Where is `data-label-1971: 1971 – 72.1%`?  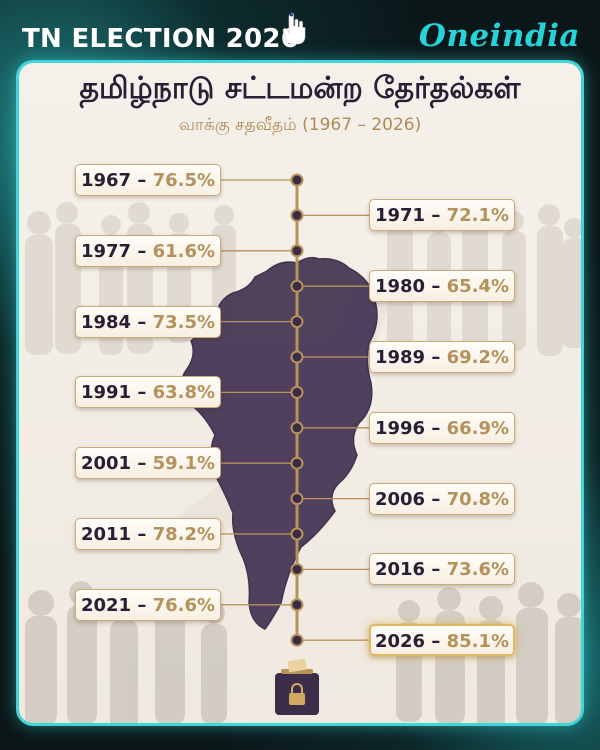
data-label-1971: 1971 – 72.1% is located at coordinates (442, 215).